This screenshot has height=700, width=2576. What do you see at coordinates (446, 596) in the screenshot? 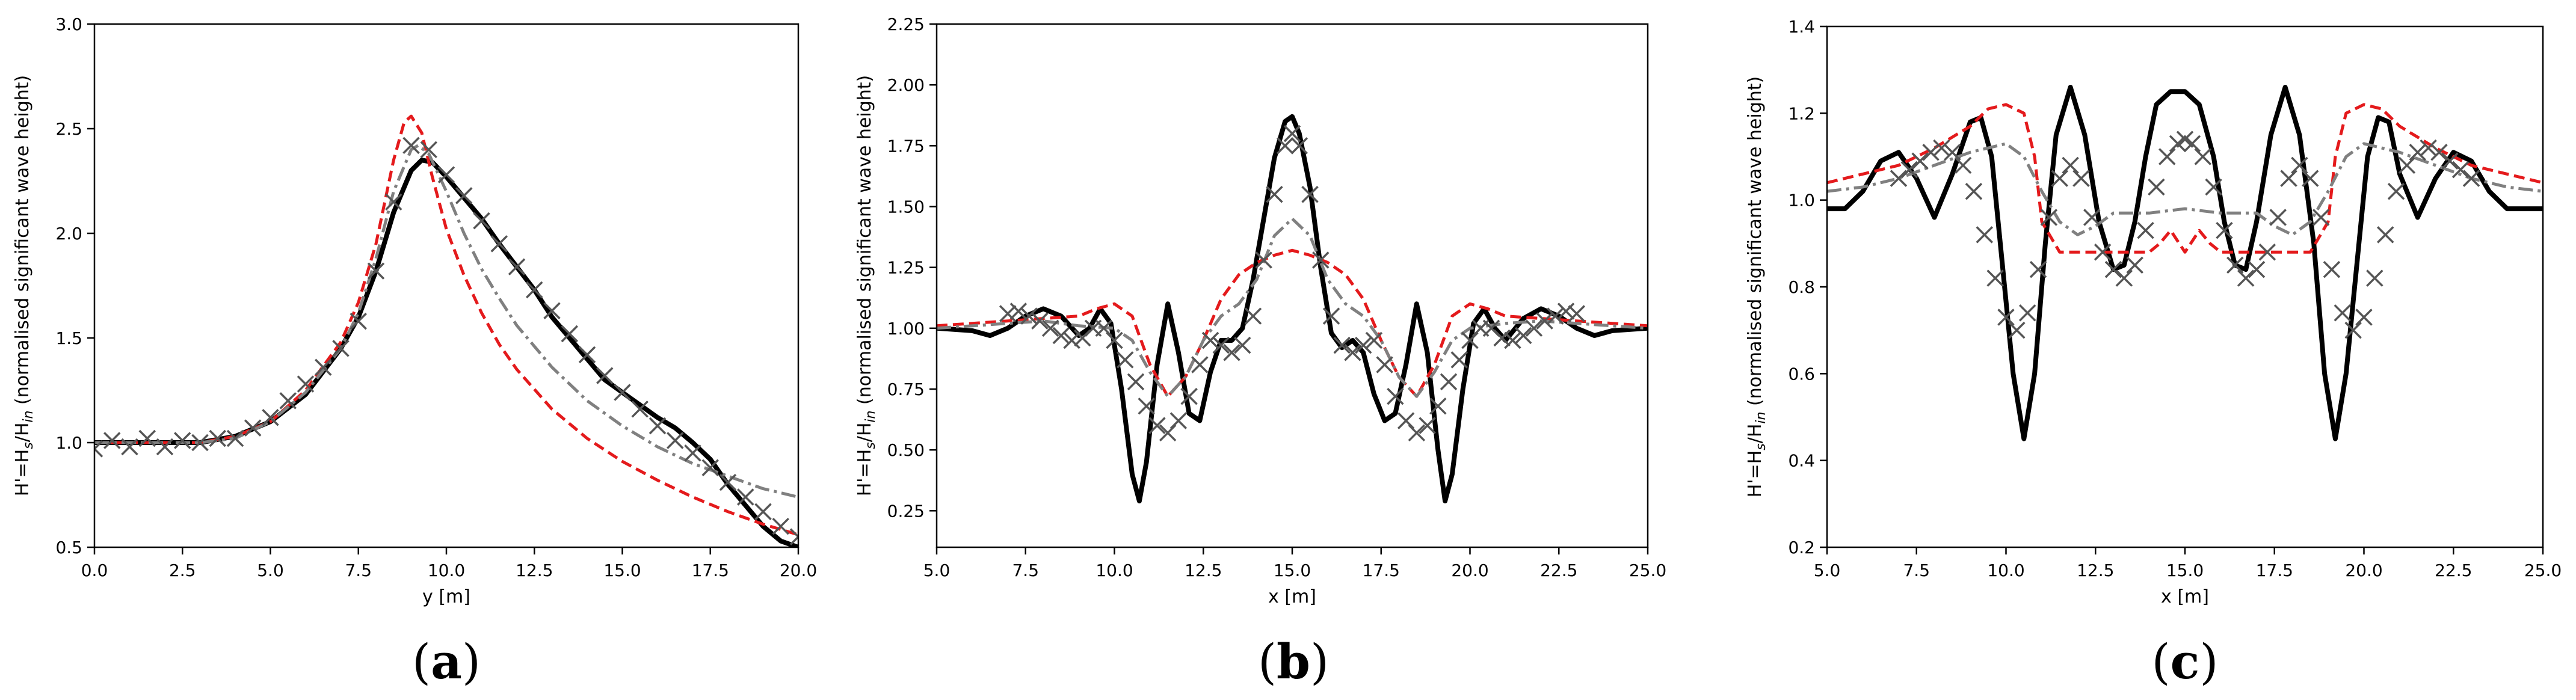
I see `x-axis-label: y [m]` at bounding box center [446, 596].